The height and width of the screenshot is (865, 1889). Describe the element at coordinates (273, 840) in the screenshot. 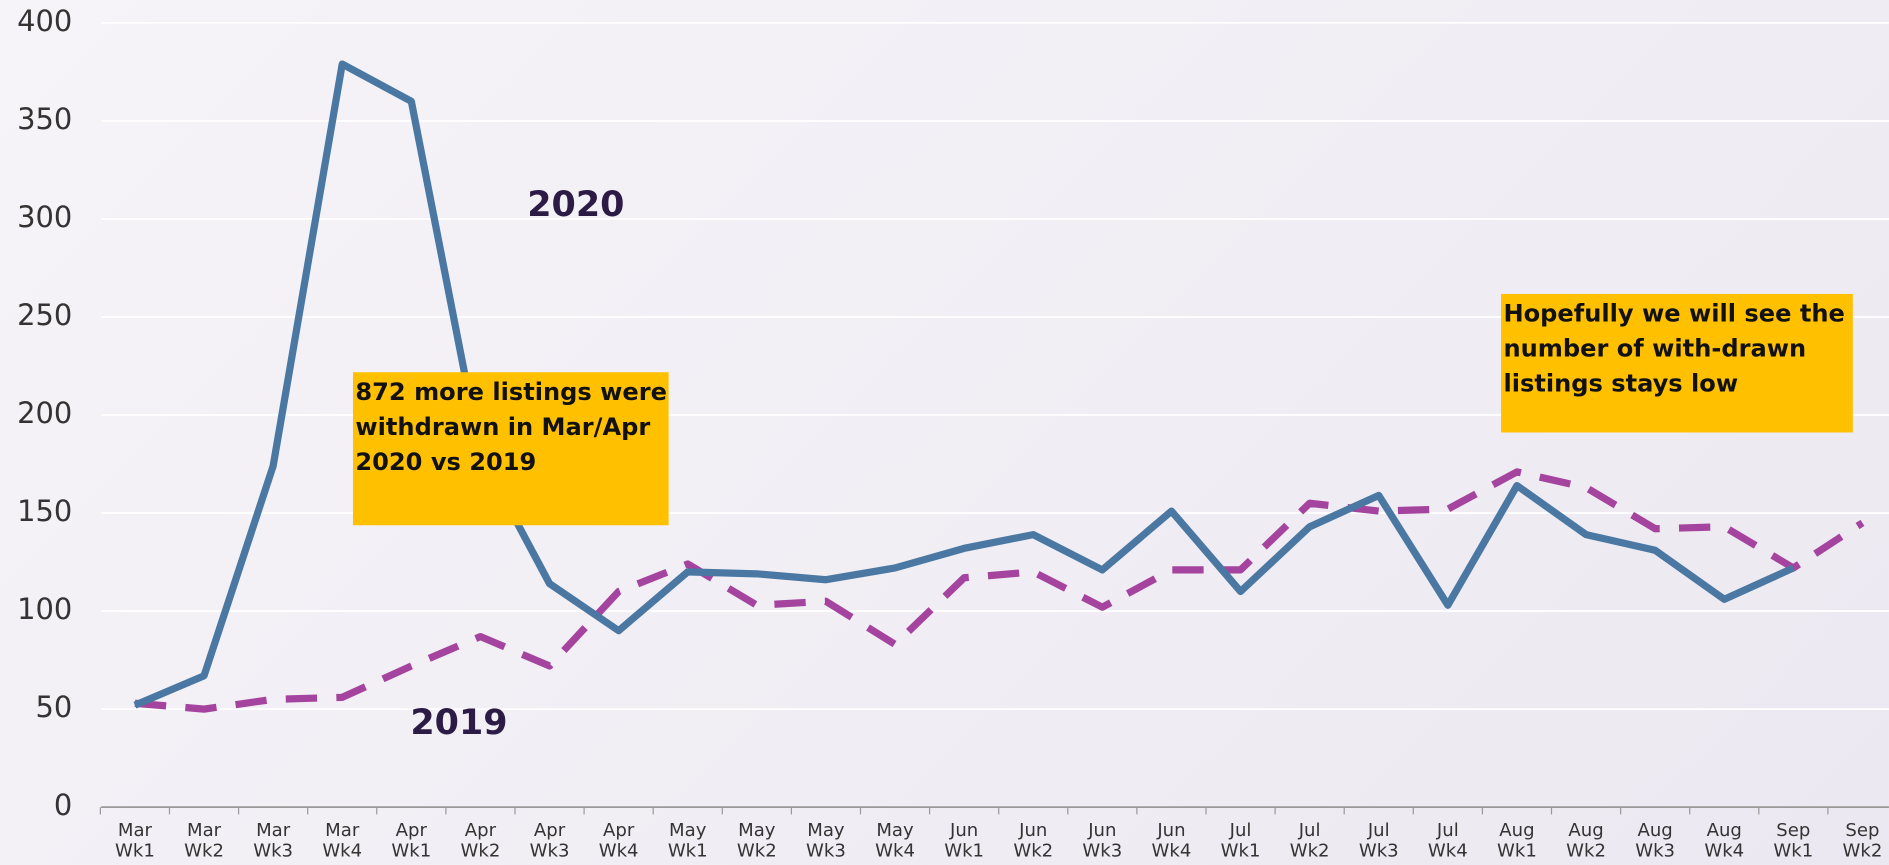

I see `x-tick-label: Mar Wk3` at that location.